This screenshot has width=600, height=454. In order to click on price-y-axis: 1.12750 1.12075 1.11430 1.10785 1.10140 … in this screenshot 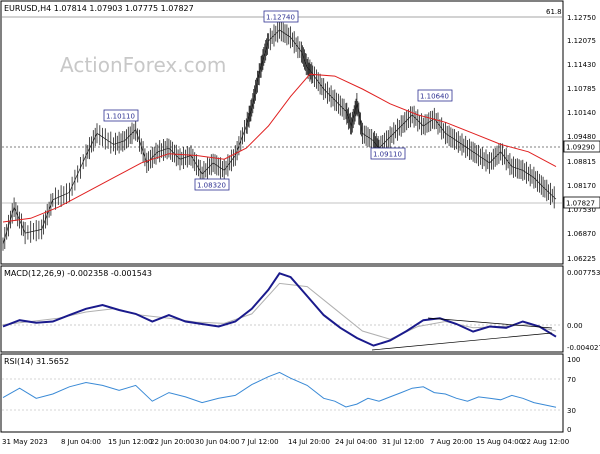, I will do `click(581, 138)`.